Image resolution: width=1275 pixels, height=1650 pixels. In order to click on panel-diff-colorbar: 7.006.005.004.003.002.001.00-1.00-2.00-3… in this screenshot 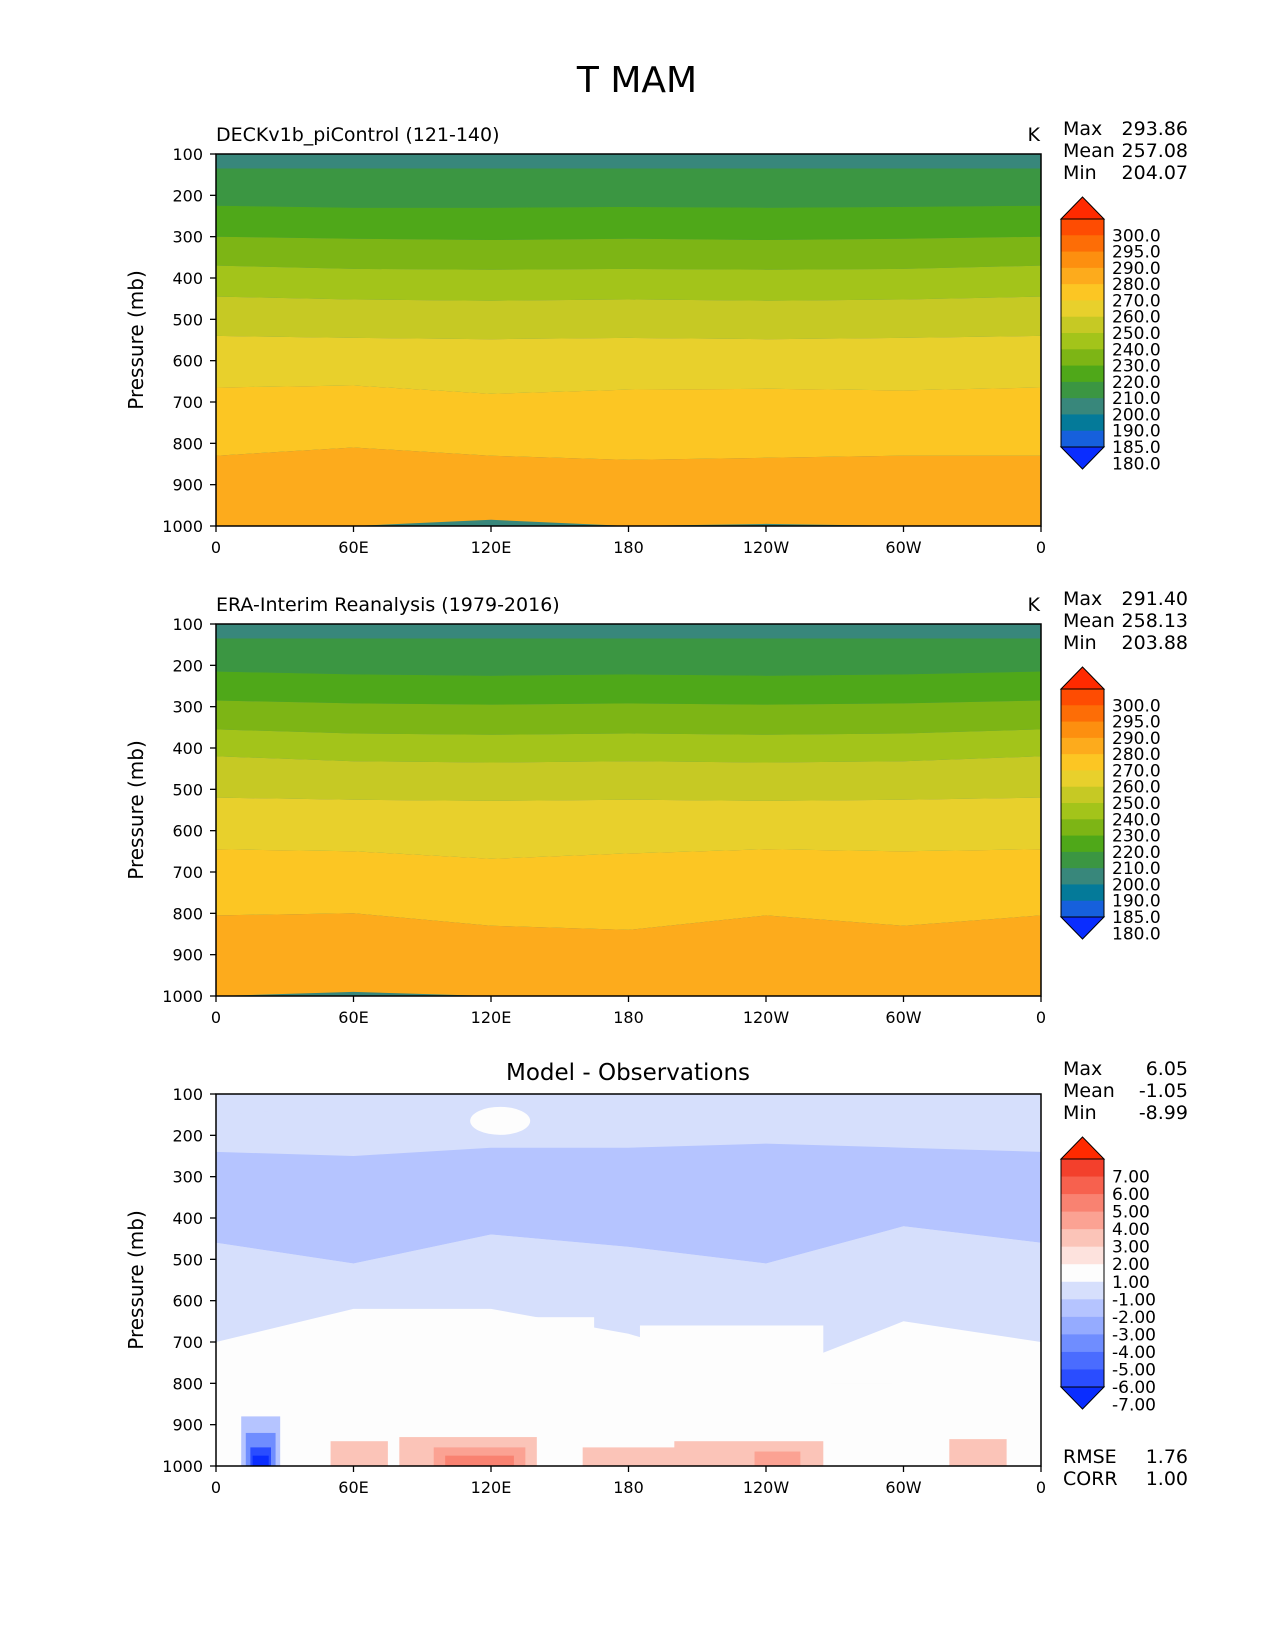, I will do `click(1107, 1276)`.